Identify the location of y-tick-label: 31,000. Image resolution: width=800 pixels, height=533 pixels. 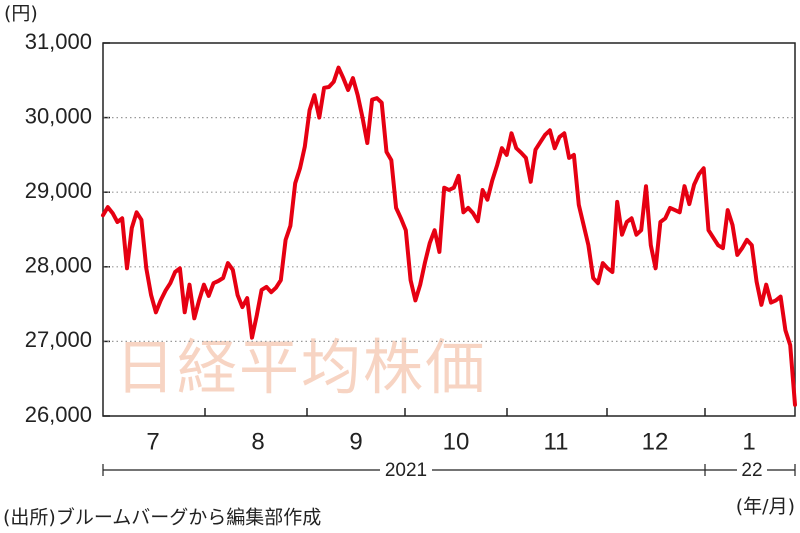
(58, 41).